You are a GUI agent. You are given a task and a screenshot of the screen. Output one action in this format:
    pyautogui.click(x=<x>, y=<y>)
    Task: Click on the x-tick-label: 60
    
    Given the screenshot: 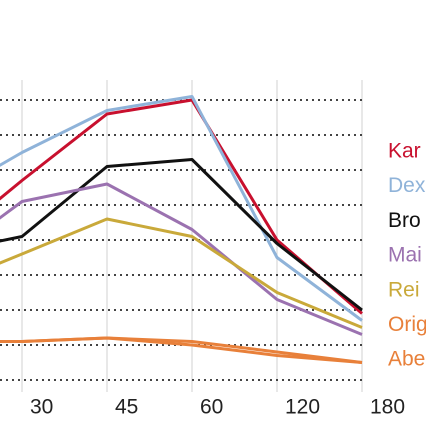 What is the action you would take?
    pyautogui.click(x=211, y=407)
    